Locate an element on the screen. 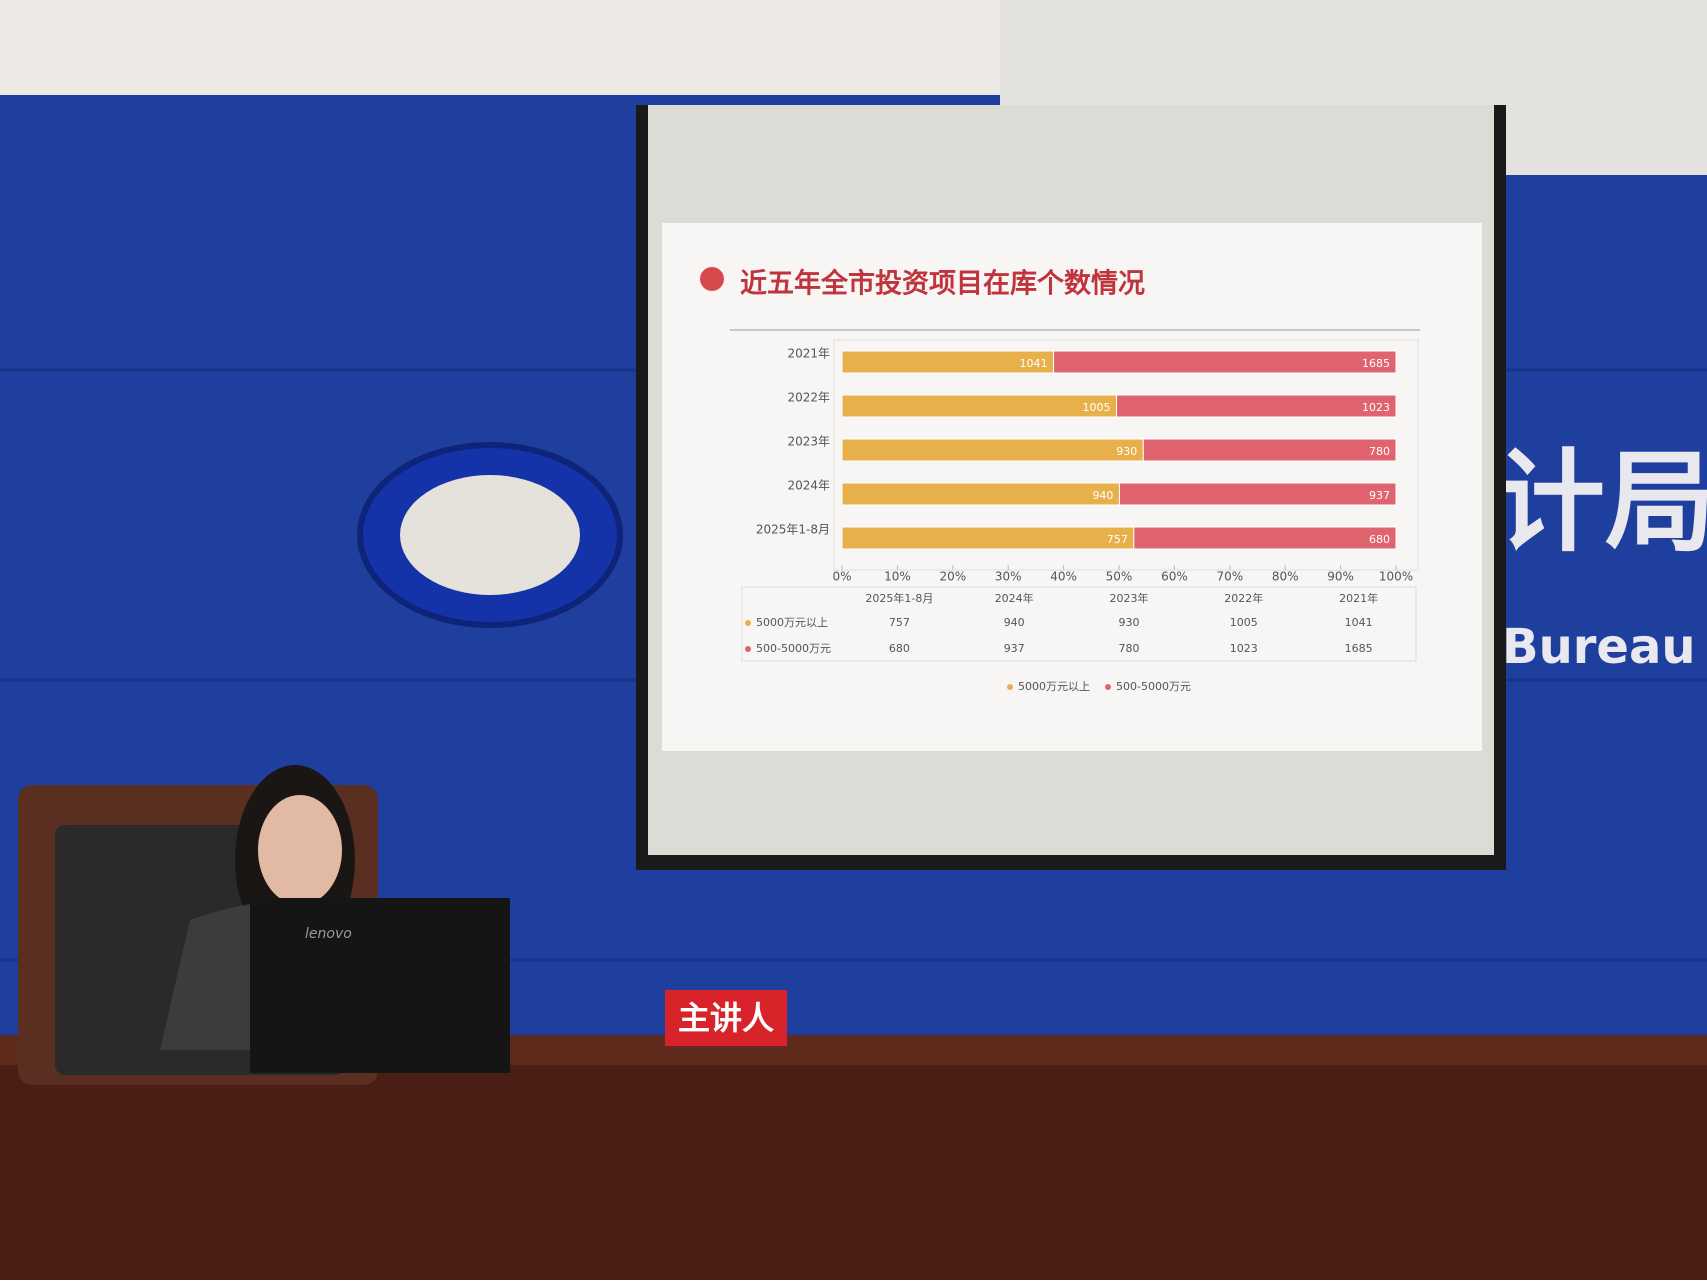 The height and width of the screenshot is (1284, 1707). value-label: 780 is located at coordinates (1379, 451).